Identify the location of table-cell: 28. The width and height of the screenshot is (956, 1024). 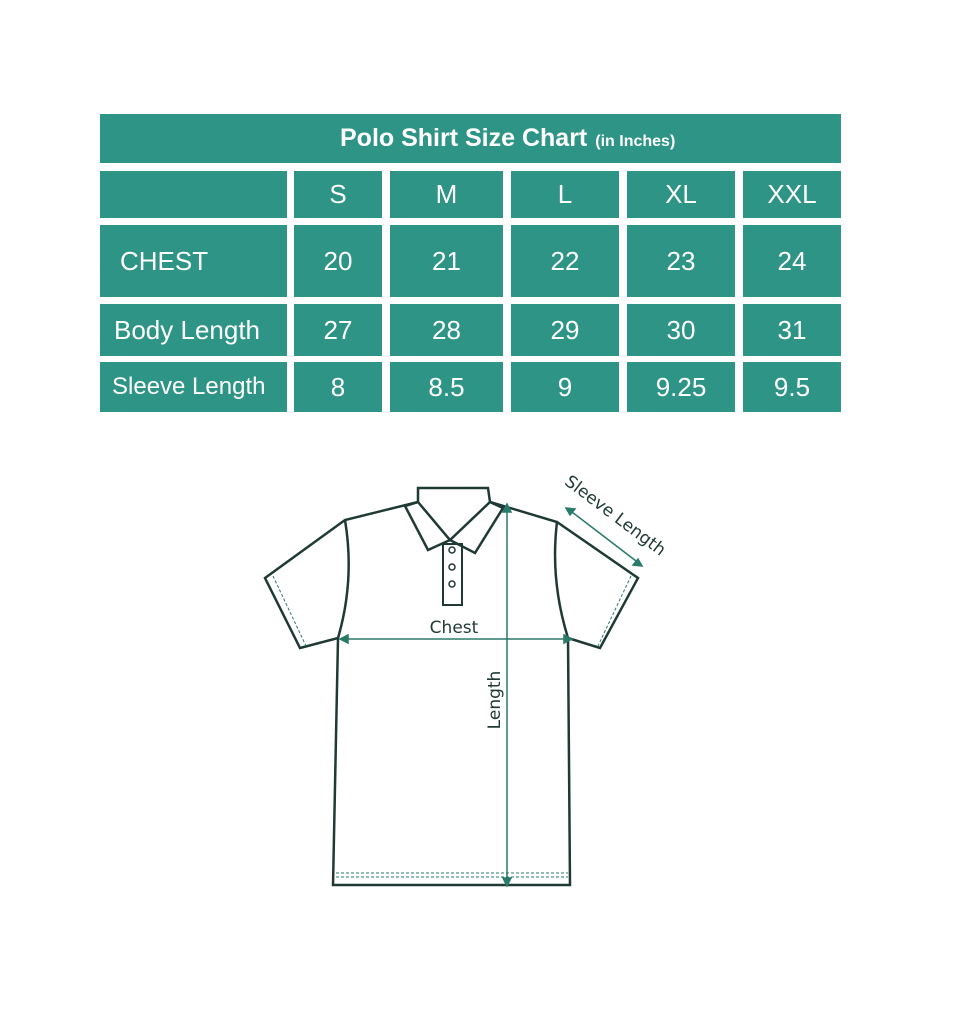
(446, 330).